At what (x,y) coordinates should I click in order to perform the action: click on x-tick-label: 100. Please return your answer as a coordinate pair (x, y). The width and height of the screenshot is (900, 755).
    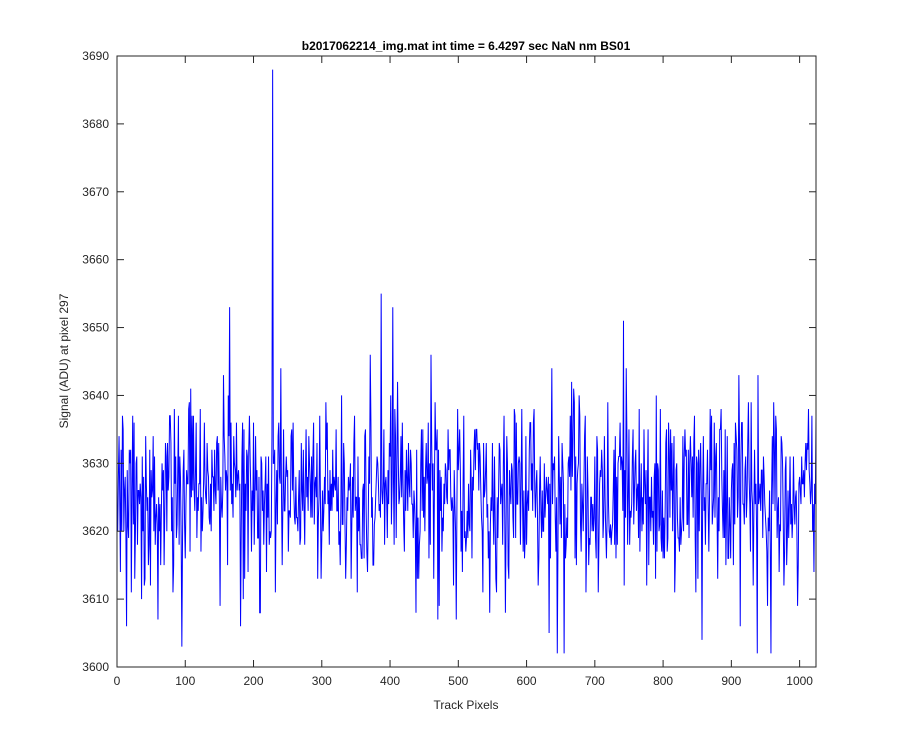
    Looking at the image, I should click on (185, 681).